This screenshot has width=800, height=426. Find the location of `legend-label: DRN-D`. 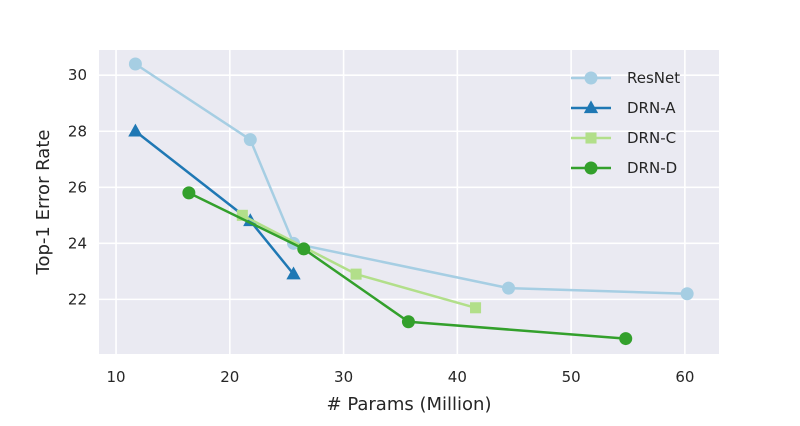

legend-label: DRN-D is located at coordinates (652, 168).